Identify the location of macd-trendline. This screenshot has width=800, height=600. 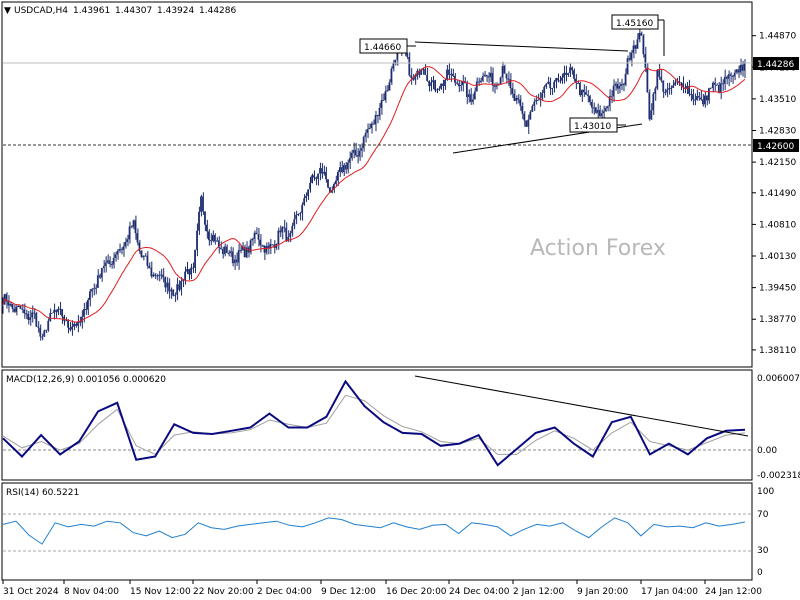
(581, 406).